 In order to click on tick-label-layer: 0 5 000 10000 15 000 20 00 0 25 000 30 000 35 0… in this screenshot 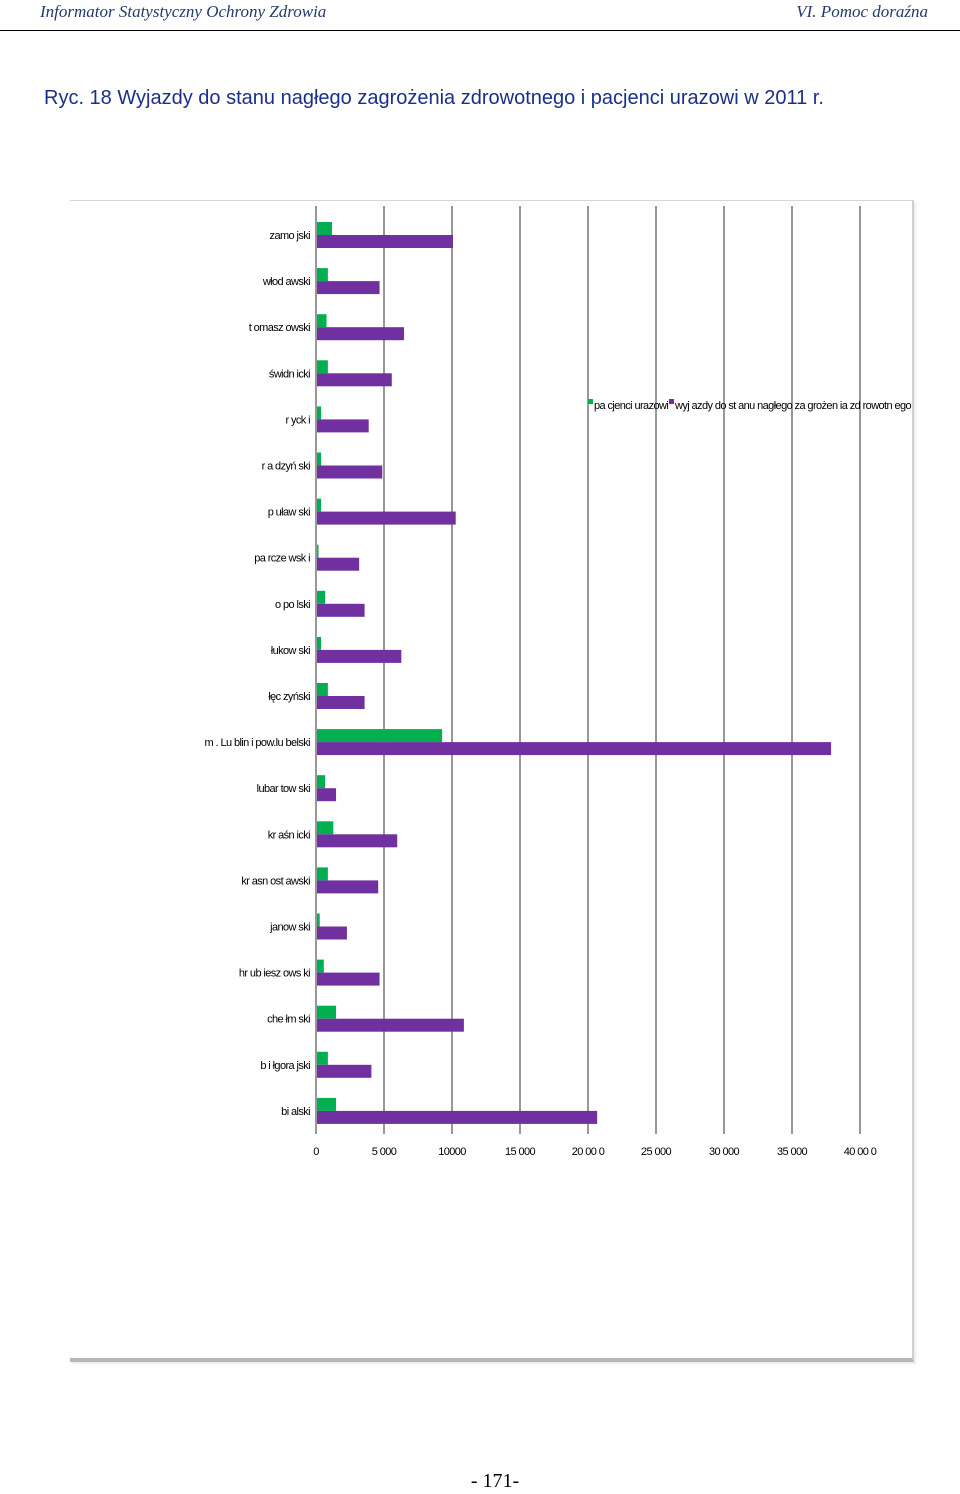, I will do `click(595, 1152)`.